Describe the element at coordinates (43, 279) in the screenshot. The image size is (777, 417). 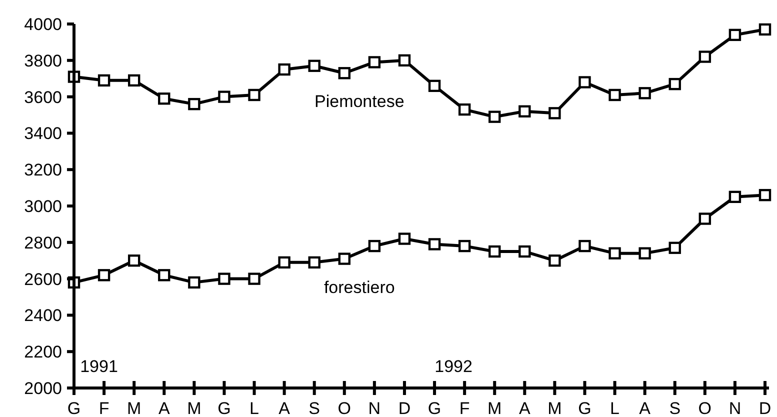
I see `y-tick-label: 2600` at that location.